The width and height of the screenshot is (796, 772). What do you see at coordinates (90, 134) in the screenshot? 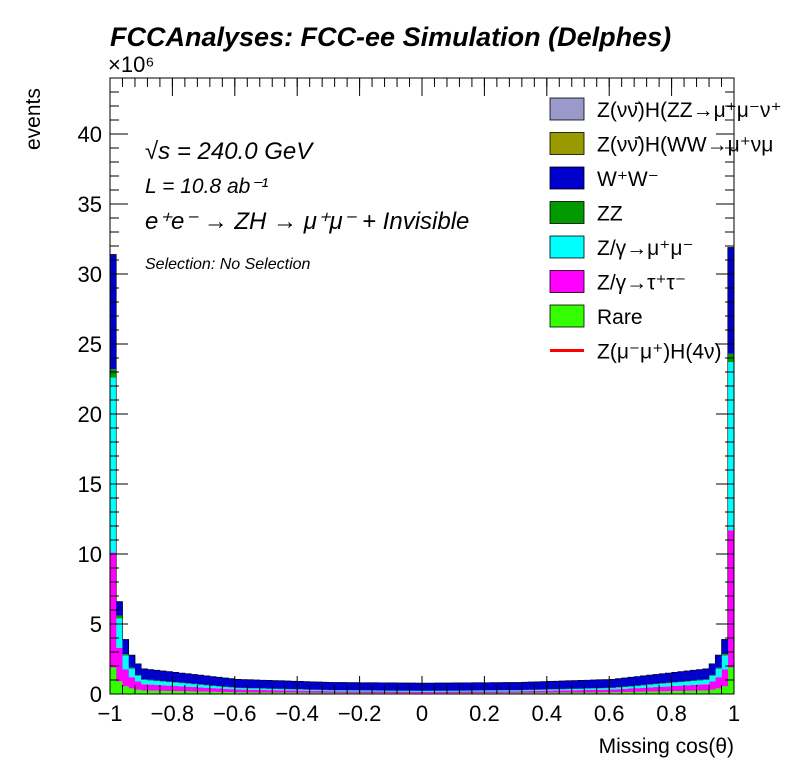
I see `y-tick-label: 40` at bounding box center [90, 134].